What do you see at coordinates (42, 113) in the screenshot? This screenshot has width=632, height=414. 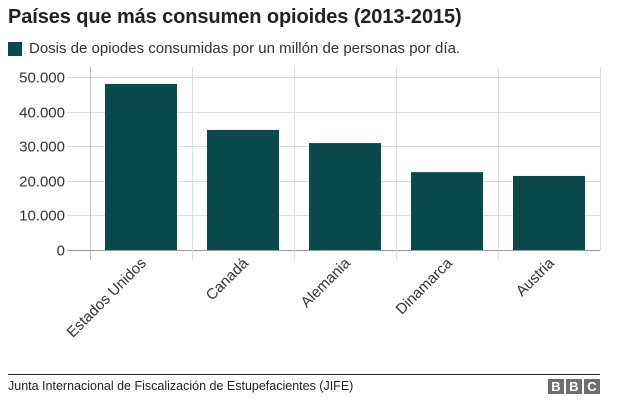 I see `y-tick-label: 40.000` at bounding box center [42, 113].